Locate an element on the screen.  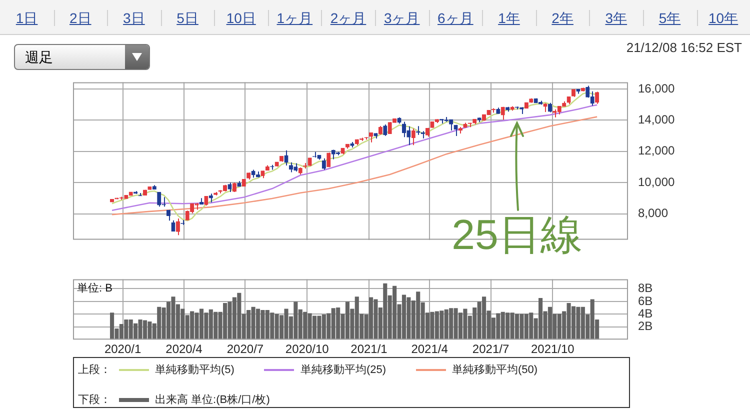
x-tick-label: 2020/7 is located at coordinates (245, 349).